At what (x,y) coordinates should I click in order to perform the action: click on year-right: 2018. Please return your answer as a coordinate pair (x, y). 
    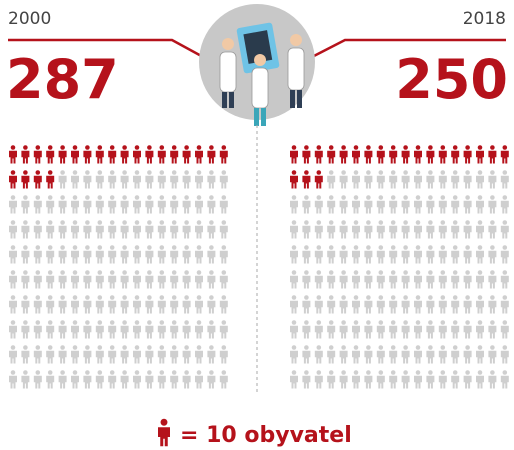
    Looking at the image, I should click on (484, 19).